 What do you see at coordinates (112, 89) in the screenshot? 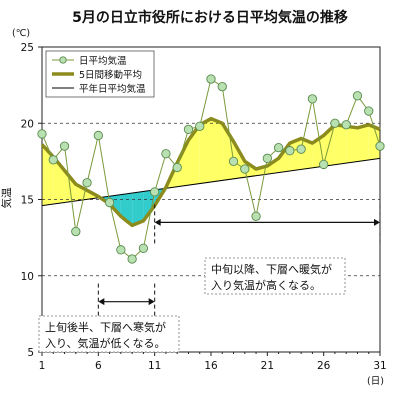
I see `legend-label: 平年日平均気温` at bounding box center [112, 89].